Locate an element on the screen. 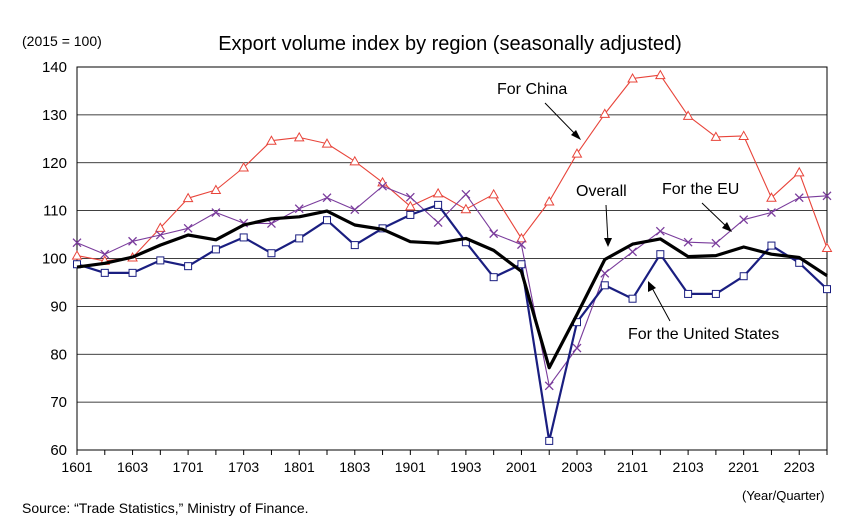  annotation-arrowhead-for-china is located at coordinates (576, 135).